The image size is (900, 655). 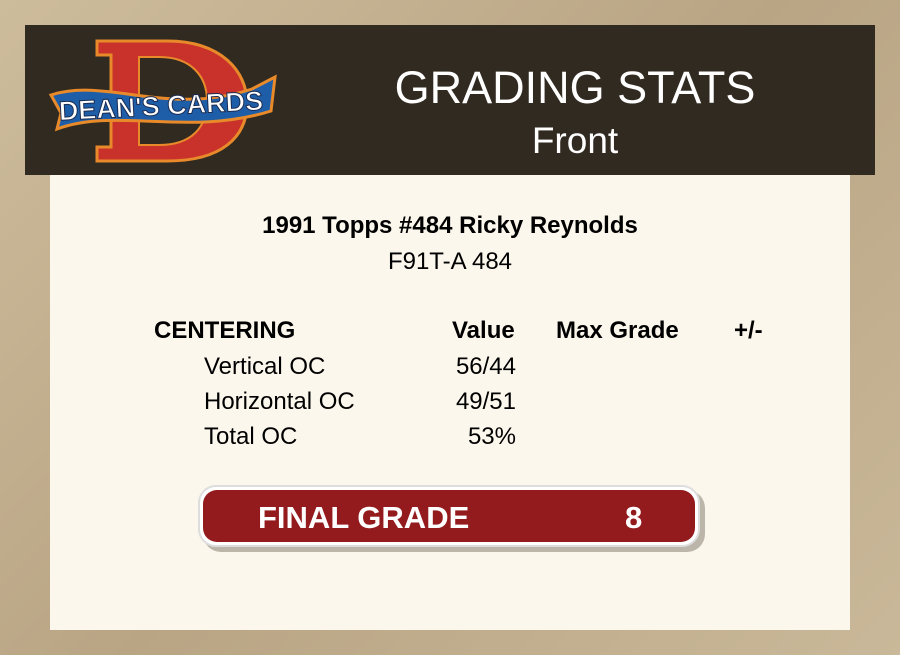 I want to click on page-subtitle: Front, so click(x=575, y=140).